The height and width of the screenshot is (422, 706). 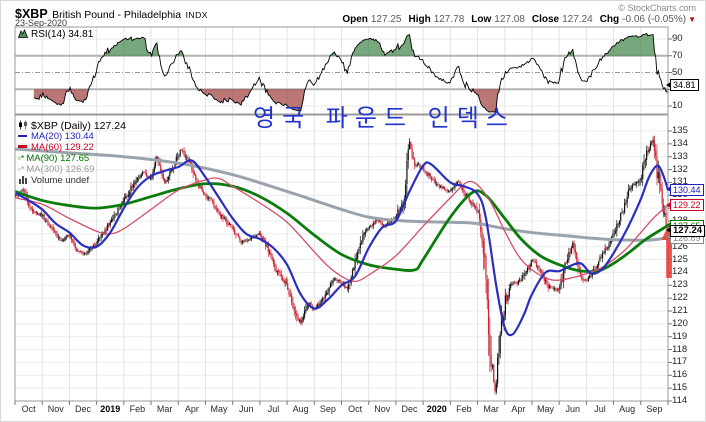 What do you see at coordinates (60, 170) in the screenshot?
I see `legend-ma300-label: MA(300) 126.69` at bounding box center [60, 170].